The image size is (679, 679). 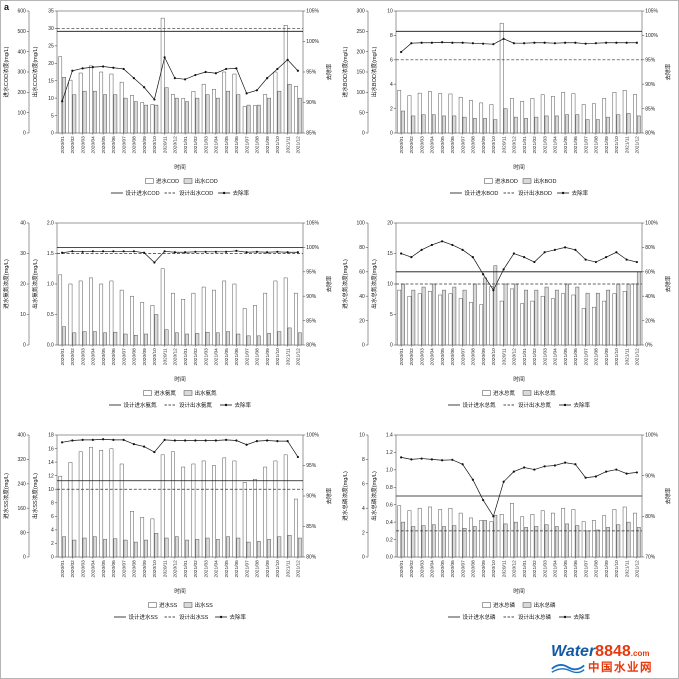 I want to click on x-axis-title: 时间, so click(x=519, y=591).